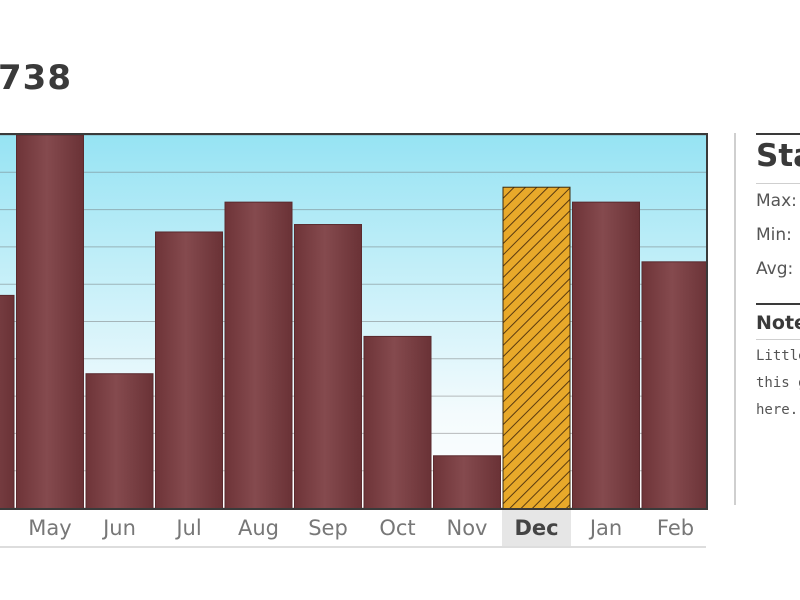 The width and height of the screenshot is (800, 600). Describe the element at coordinates (353, 547) in the screenshot. I see `x-axis-underline` at that location.